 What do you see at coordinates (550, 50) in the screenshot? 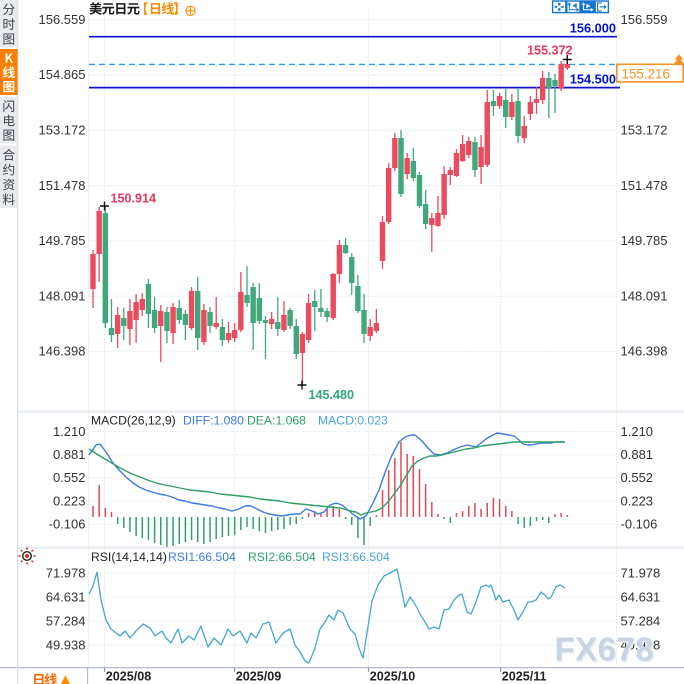
I see `svg-text: 155.372` at bounding box center [550, 50].